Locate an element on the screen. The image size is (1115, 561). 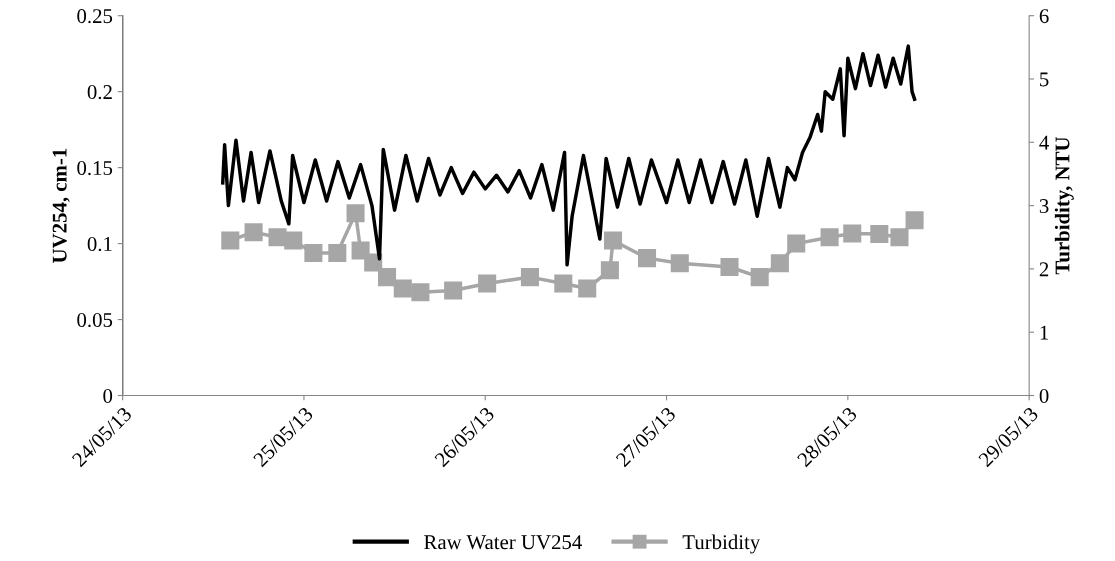
legend-label: Turbidity is located at coordinates (721, 544).